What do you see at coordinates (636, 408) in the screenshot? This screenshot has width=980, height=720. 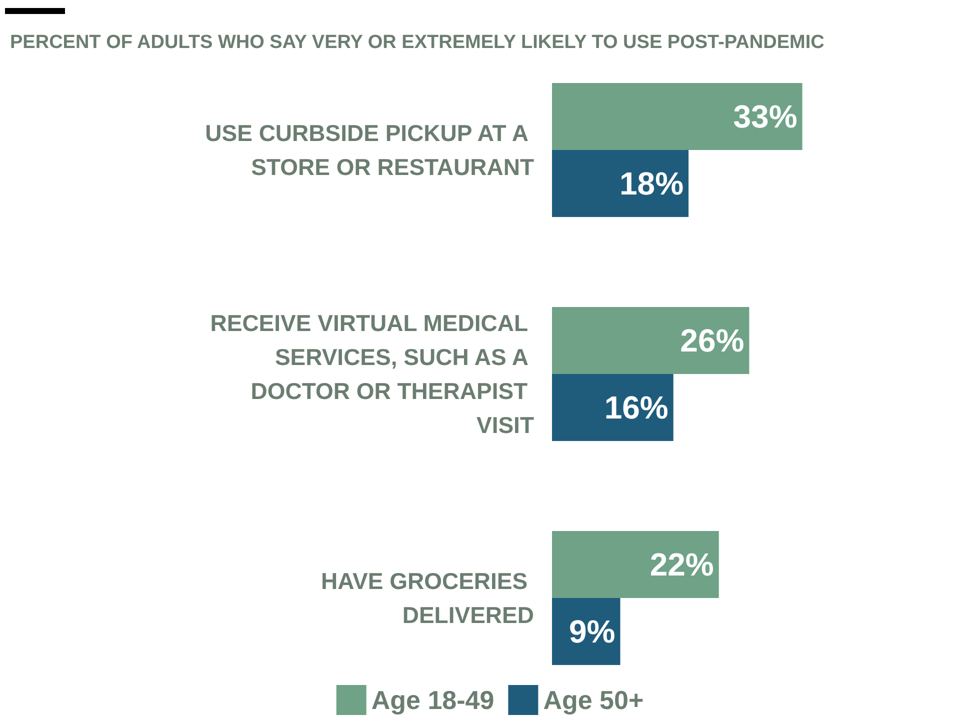 I see `data-label: 16%` at bounding box center [636, 408].